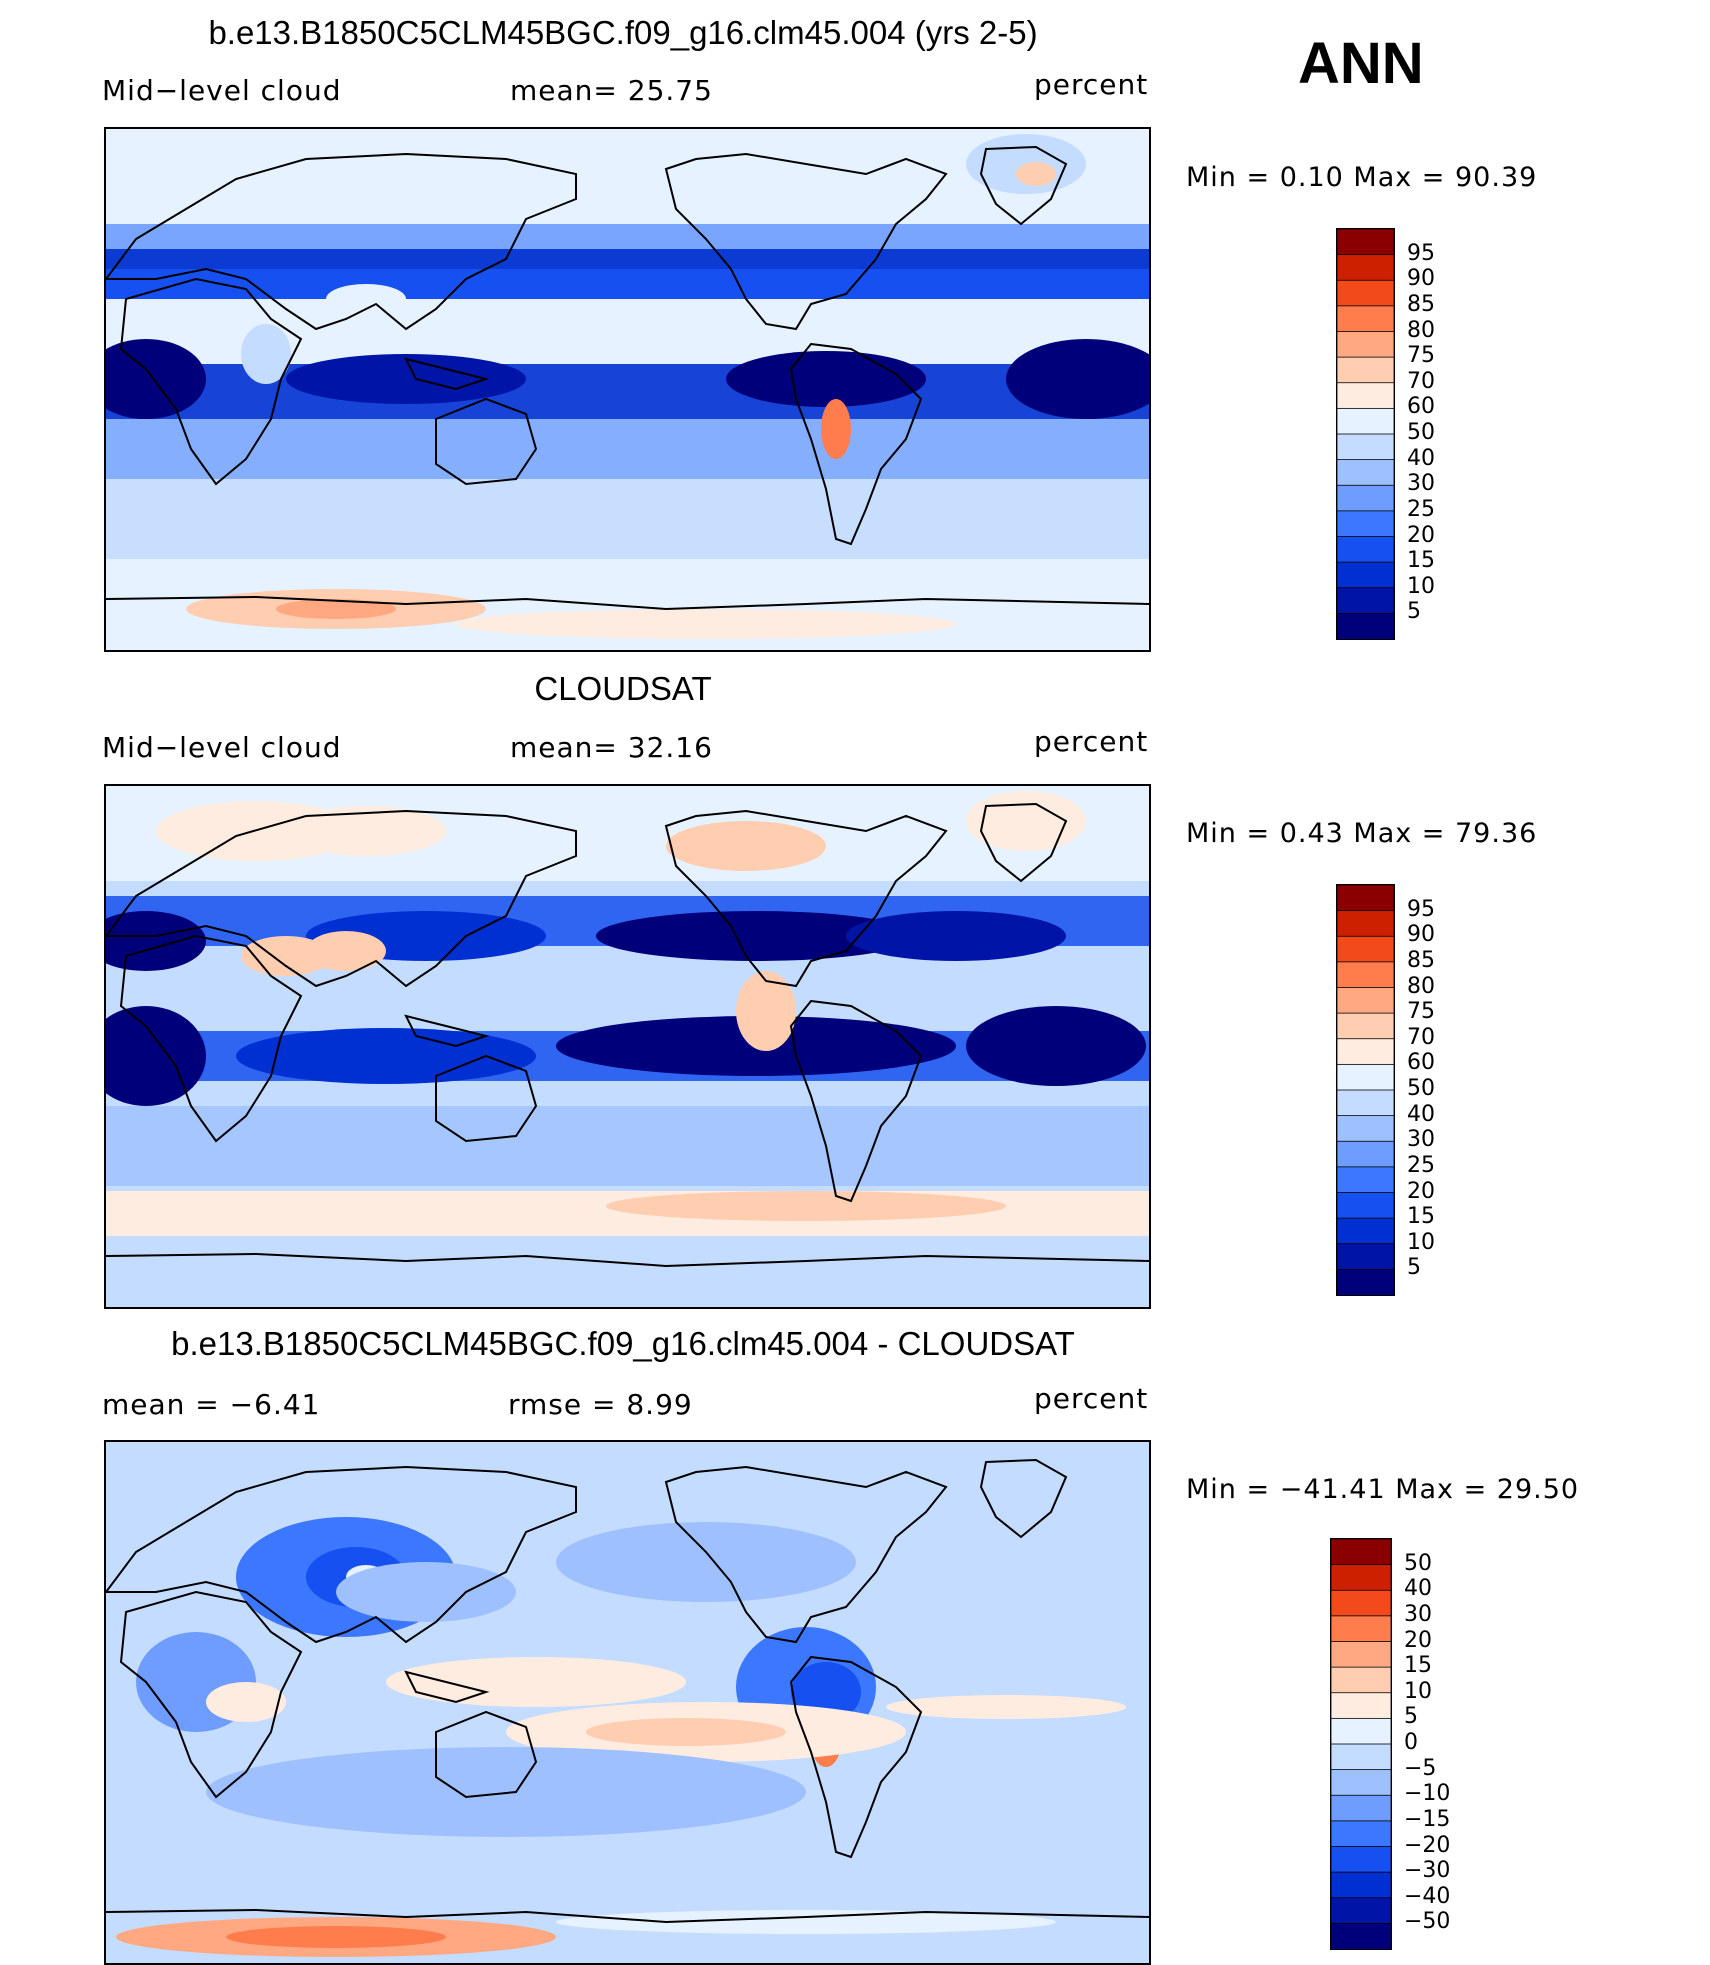 The image size is (1710, 1965). Describe the element at coordinates (211, 1404) in the screenshot. I see `panel-3-mean: mean = −6.41` at that location.